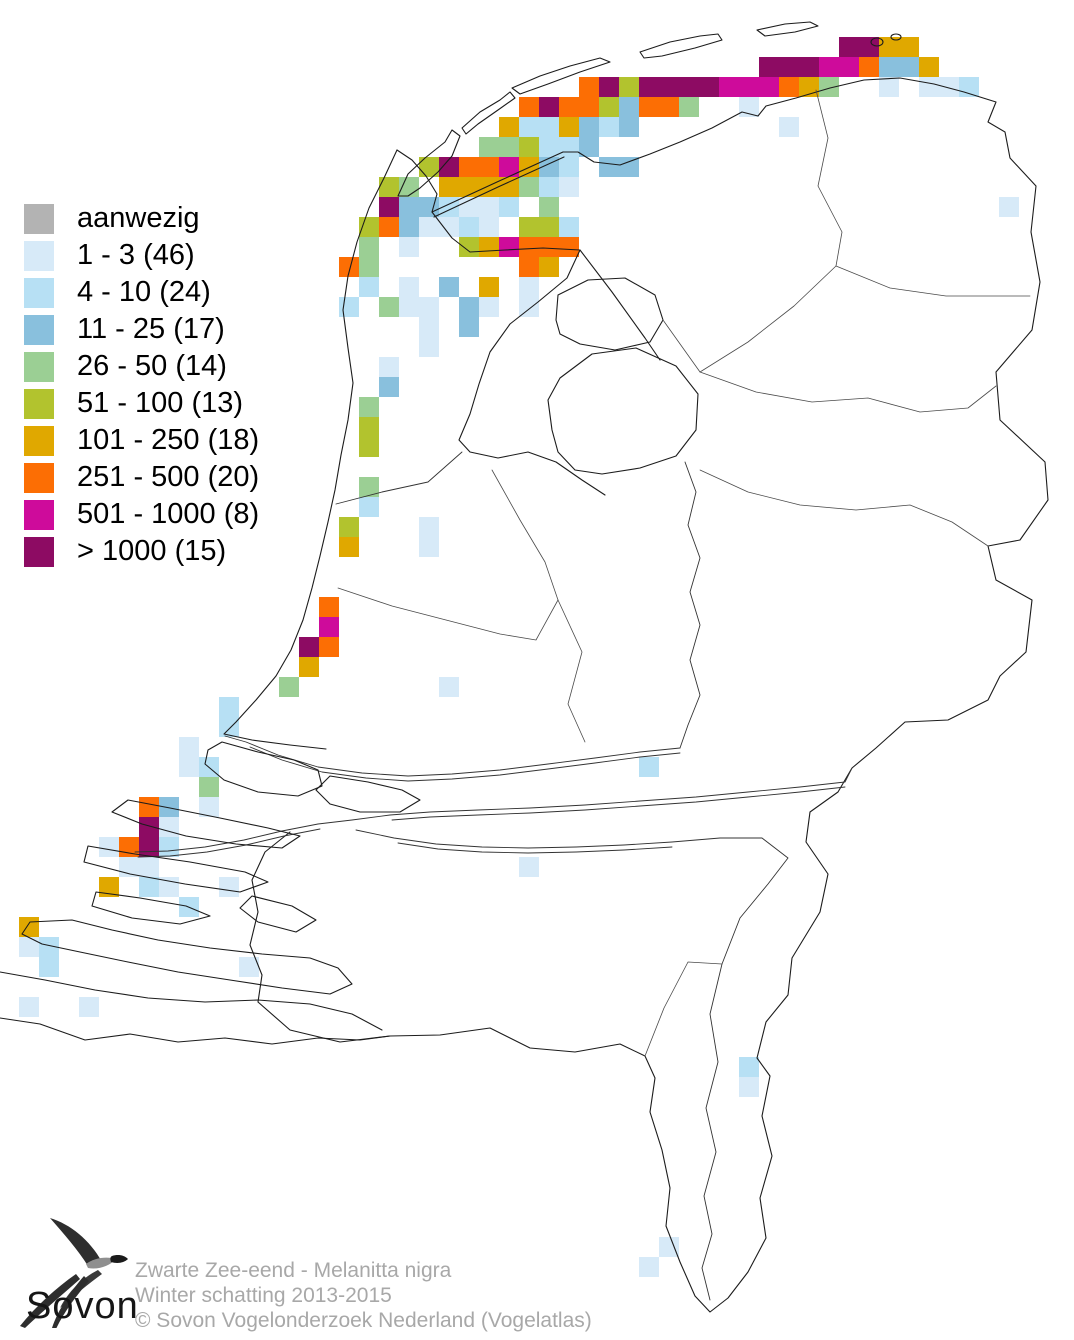 Image resolution: width=1074 pixels, height=1340 pixels. I want to click on legend-item-aanwezig: aanwezig, so click(141, 218).